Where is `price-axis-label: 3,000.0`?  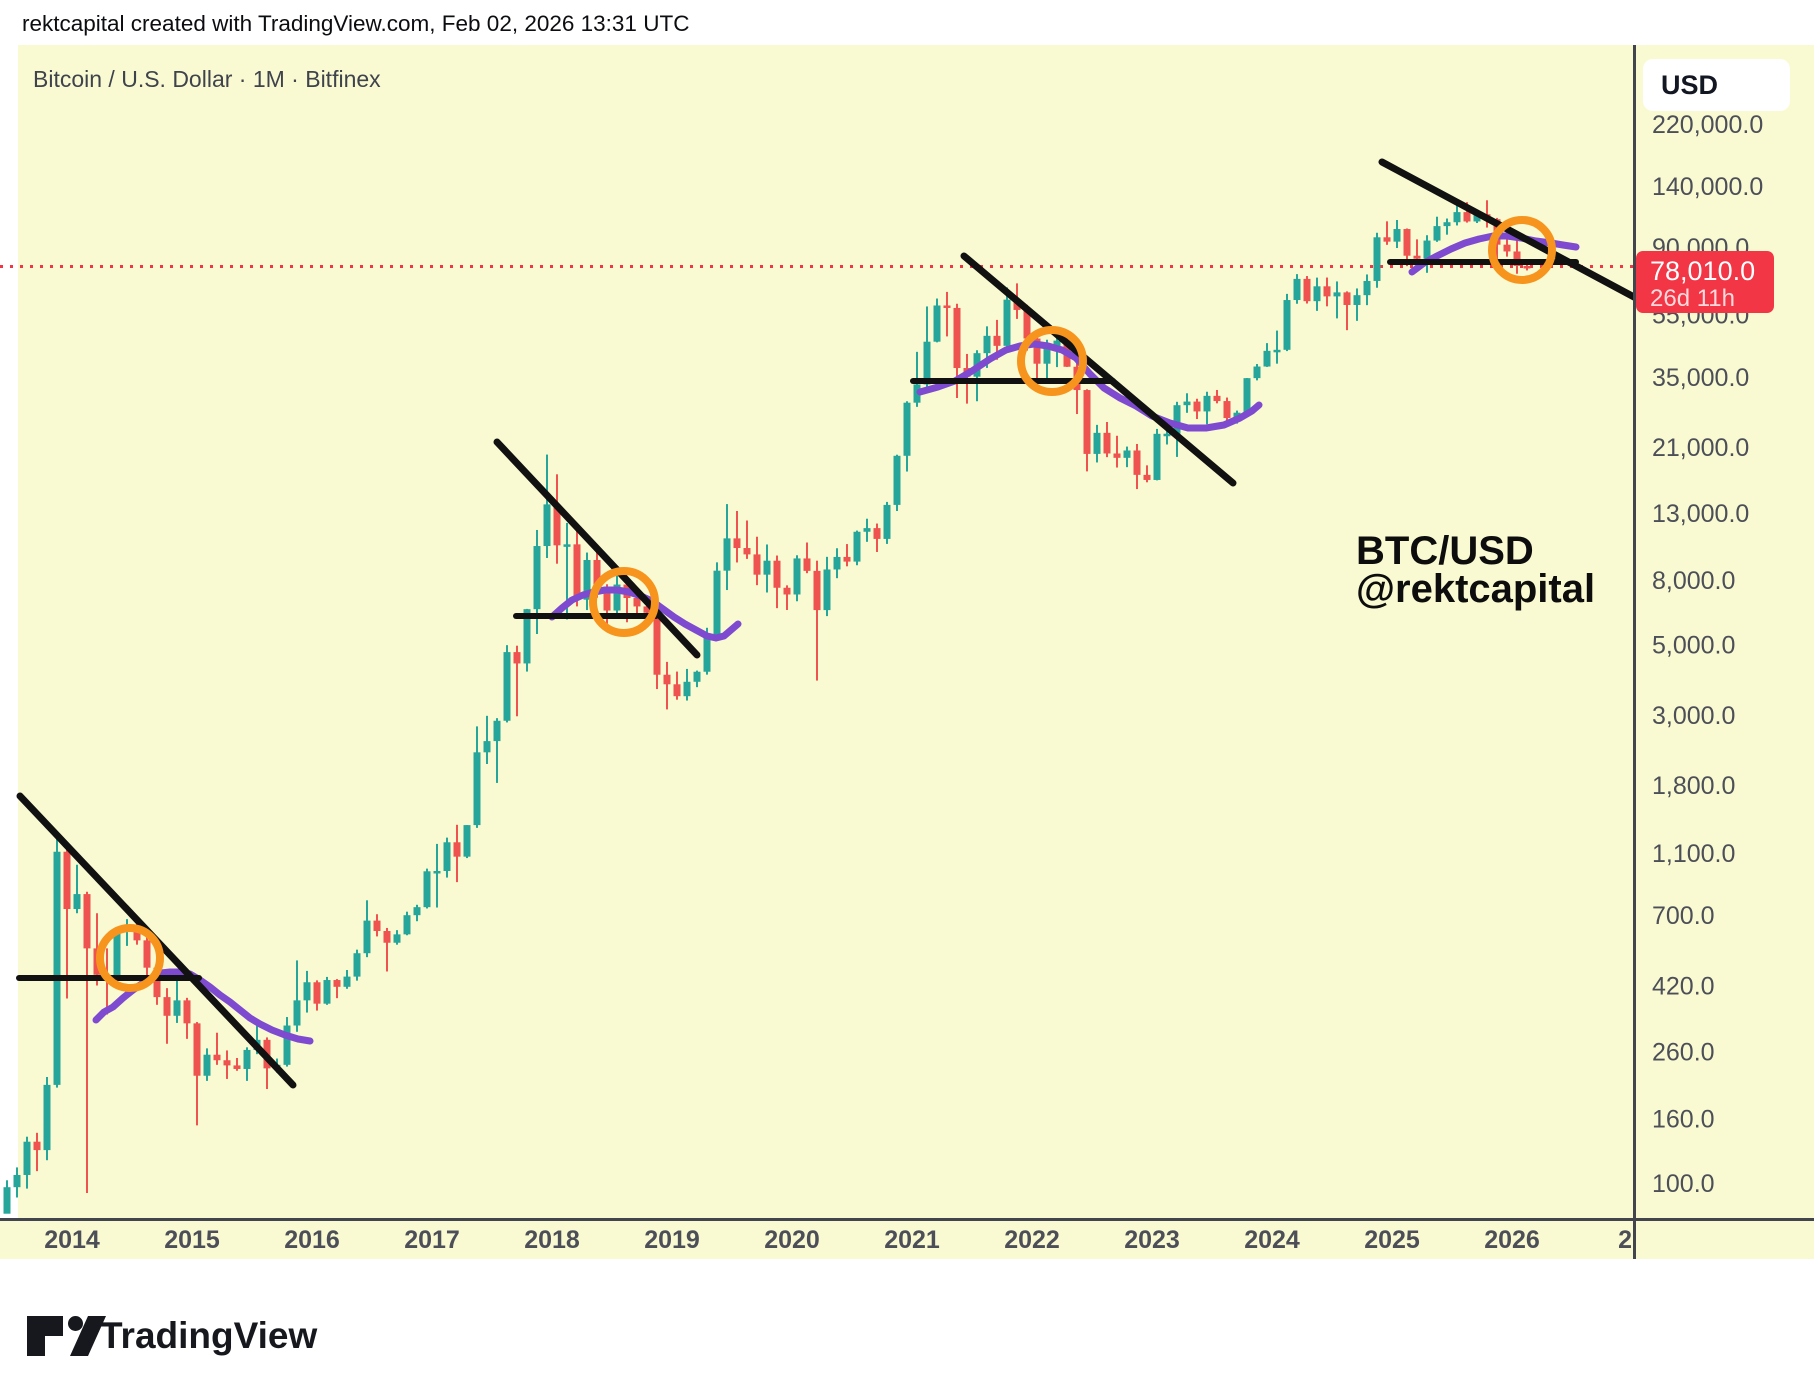 price-axis-label: 3,000.0 is located at coordinates (1693, 716).